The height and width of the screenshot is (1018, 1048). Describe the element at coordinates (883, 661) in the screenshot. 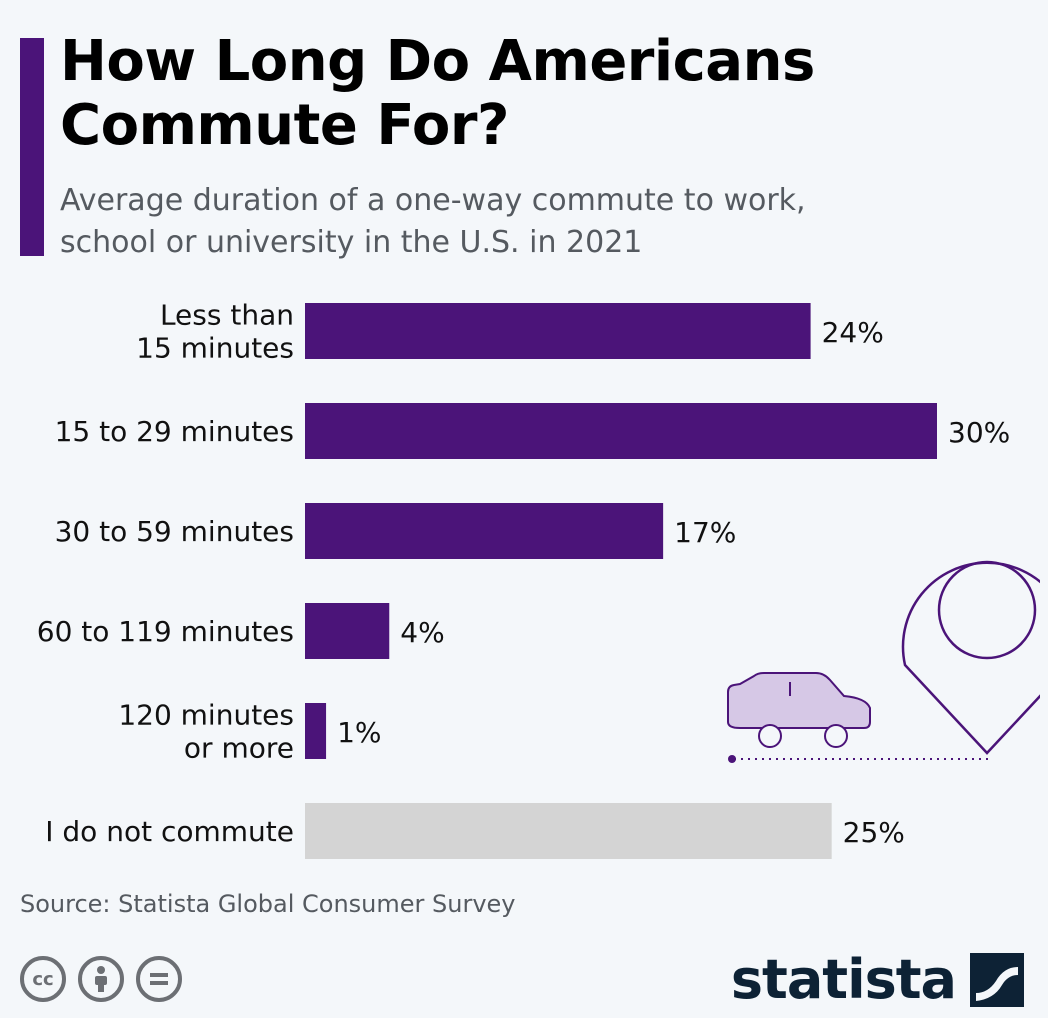

I see `car-and-location-pin-illustration` at that location.